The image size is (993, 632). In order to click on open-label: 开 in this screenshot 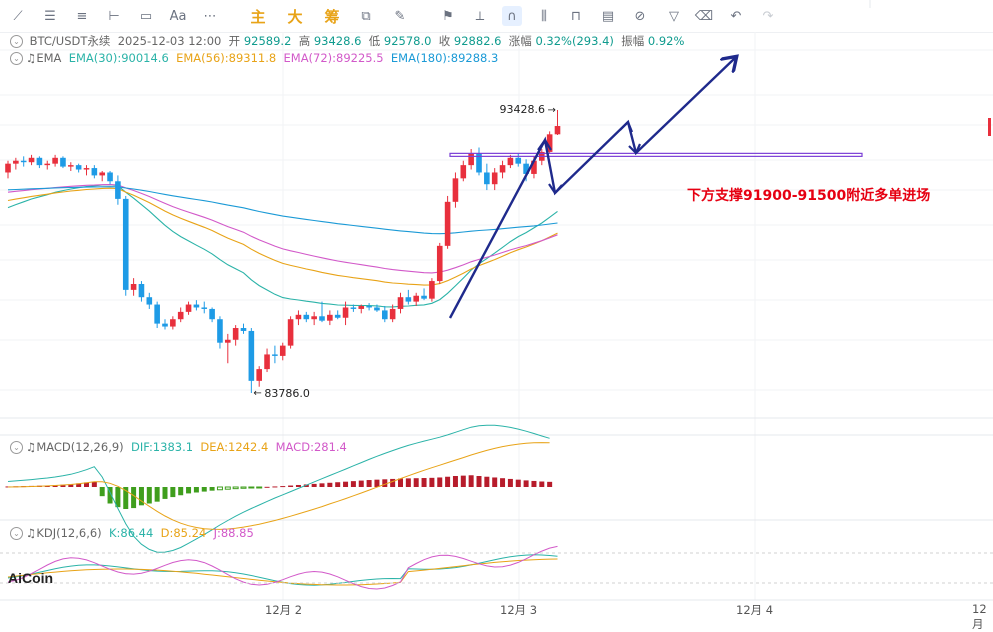, I will do `click(234, 41)`.